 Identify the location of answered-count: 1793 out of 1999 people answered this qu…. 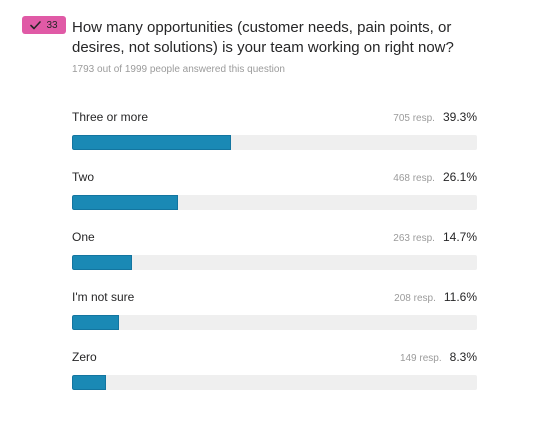
(178, 69).